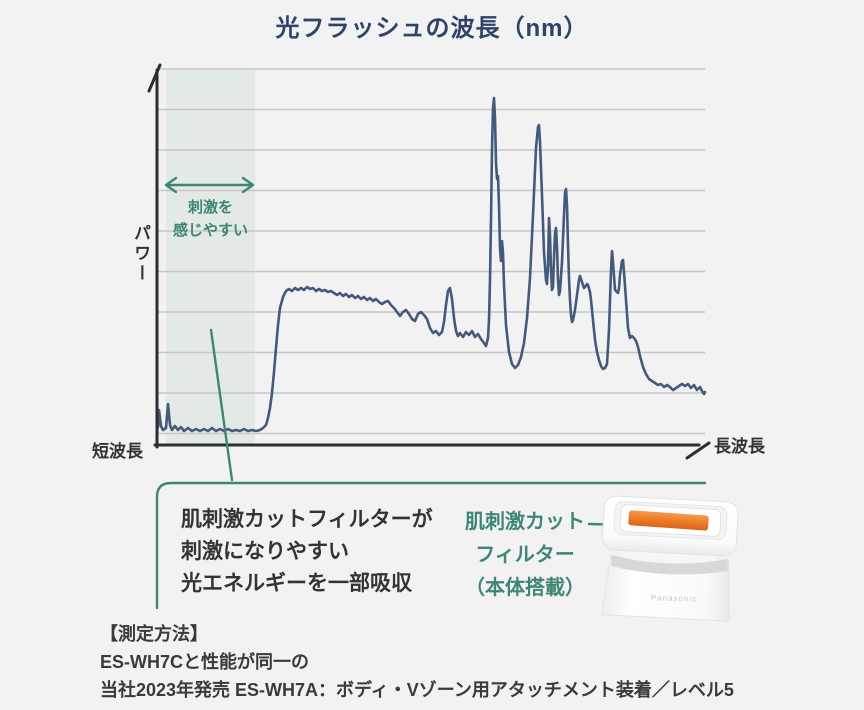  What do you see at coordinates (154, 256) in the screenshot?
I see `y-axis` at bounding box center [154, 256].